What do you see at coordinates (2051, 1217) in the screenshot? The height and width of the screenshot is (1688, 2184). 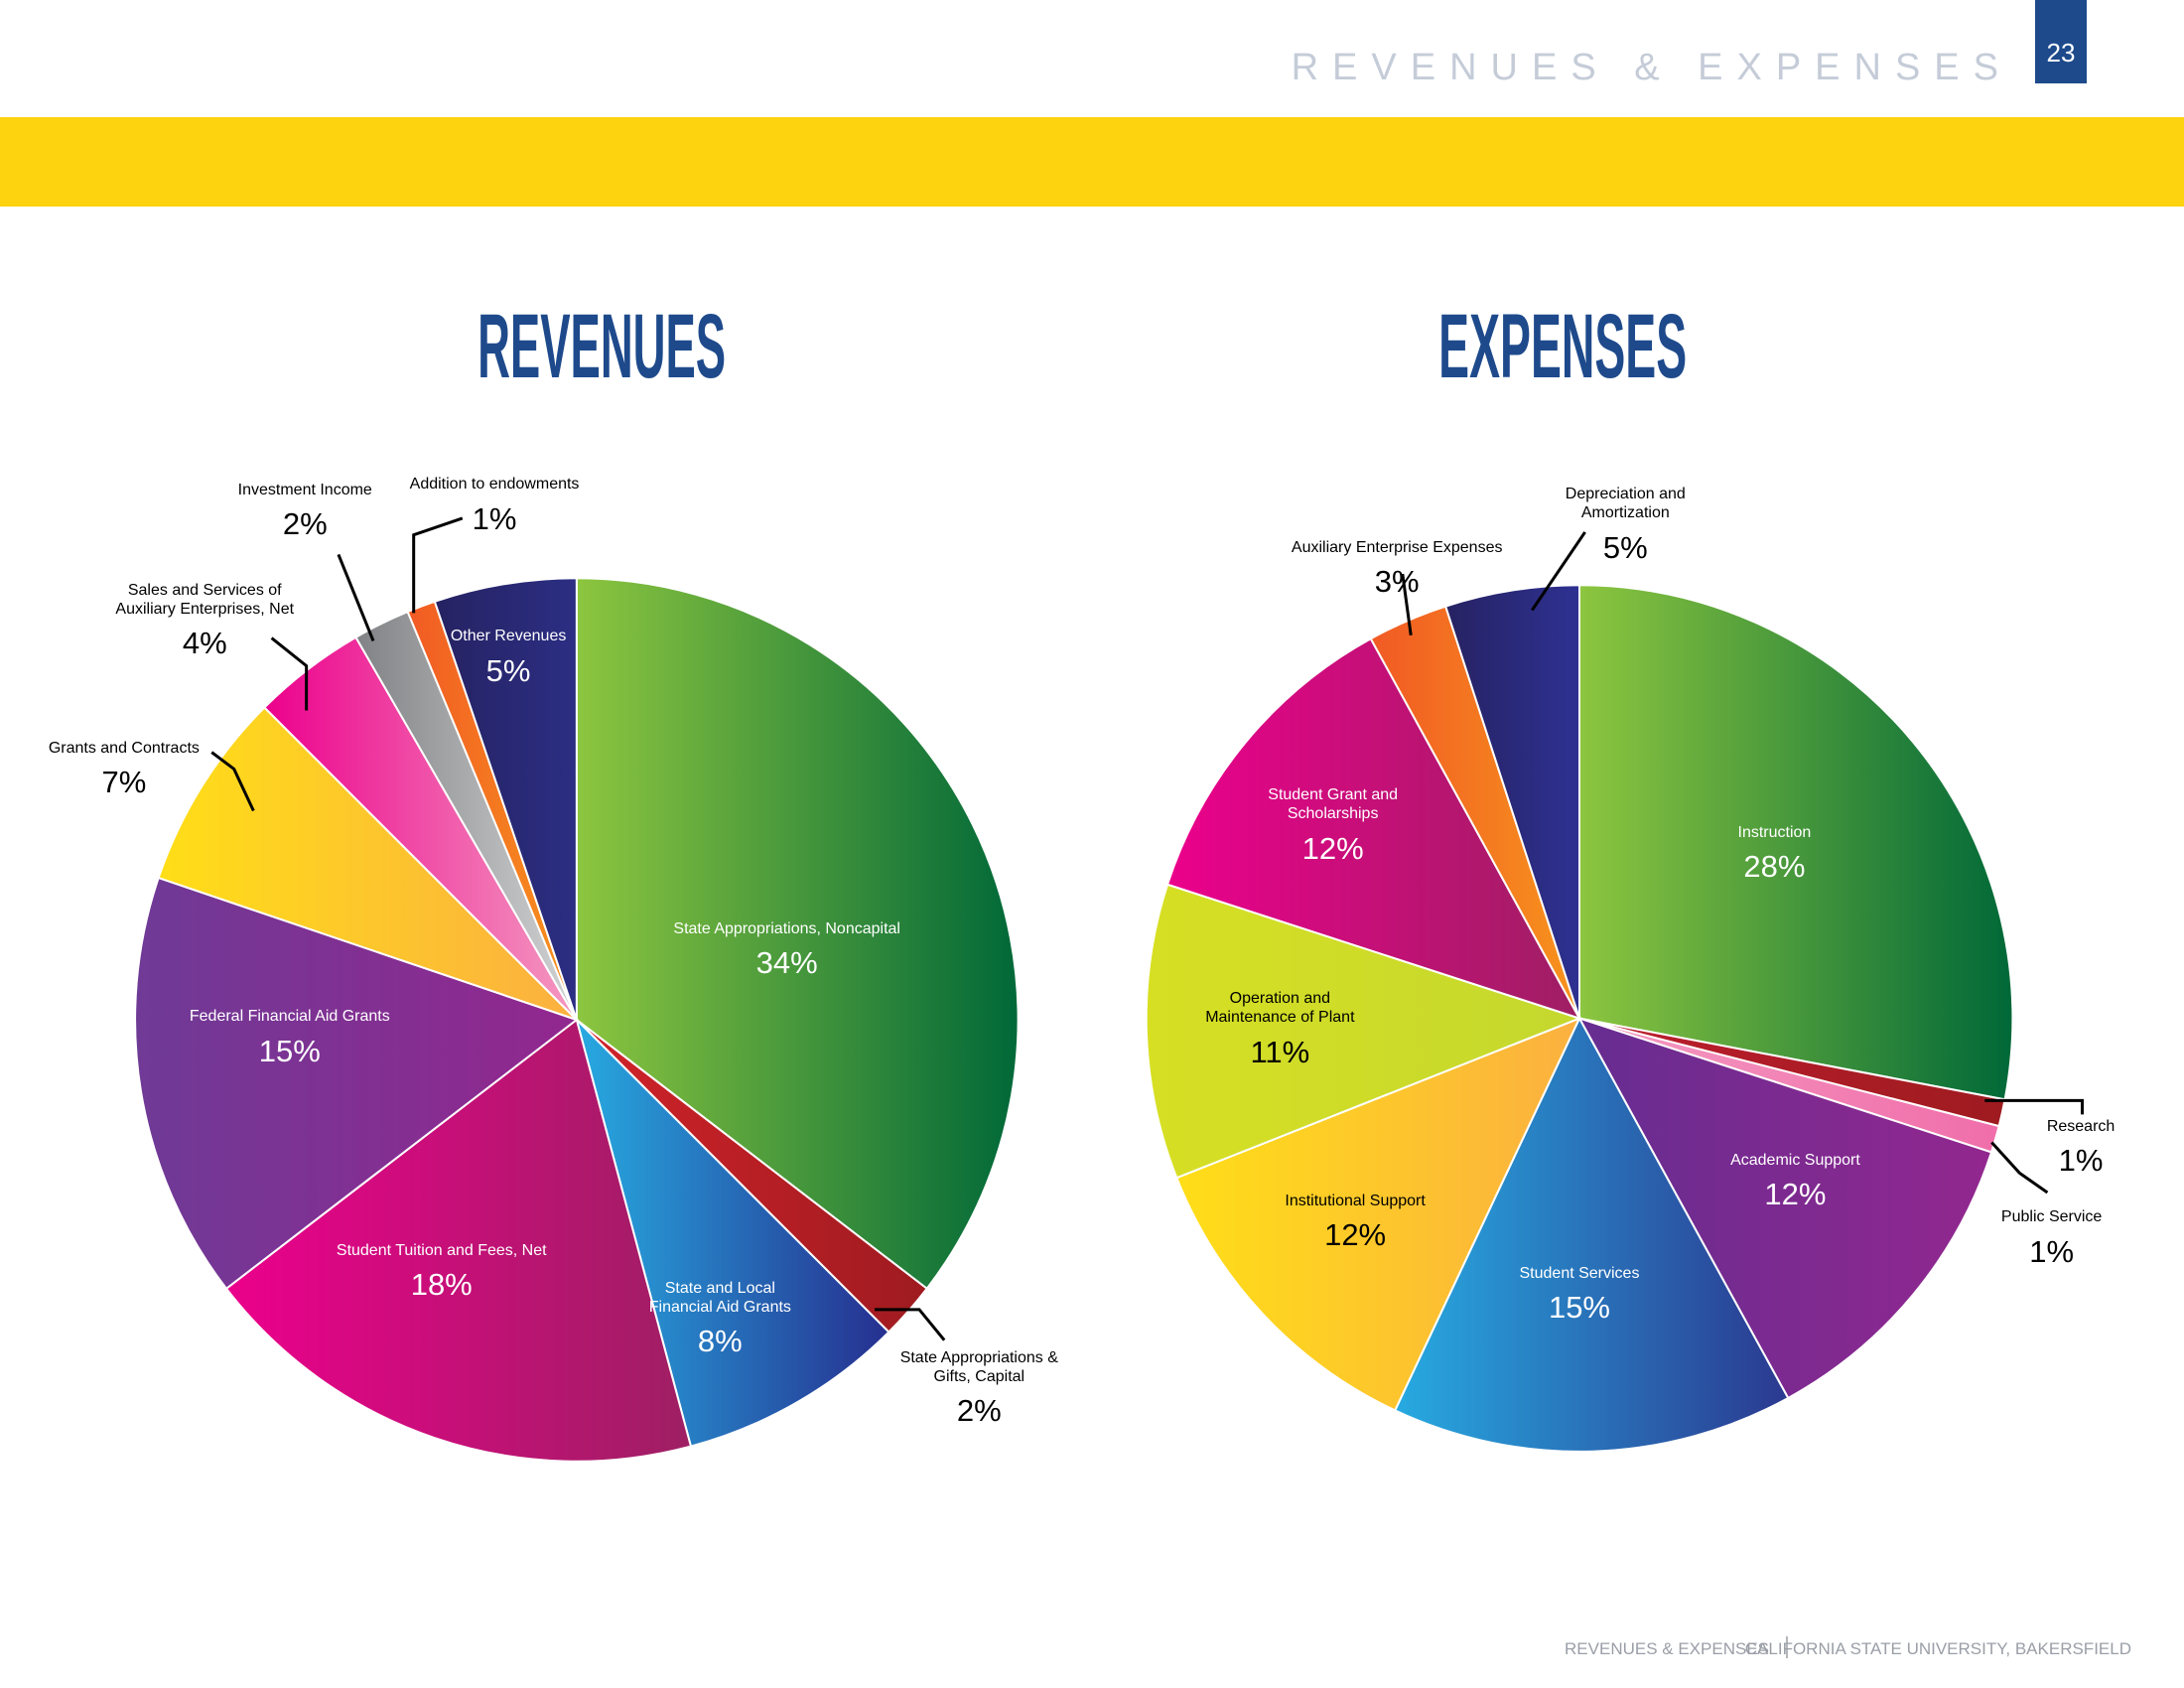 I see `slice-name: Public Service` at bounding box center [2051, 1217].